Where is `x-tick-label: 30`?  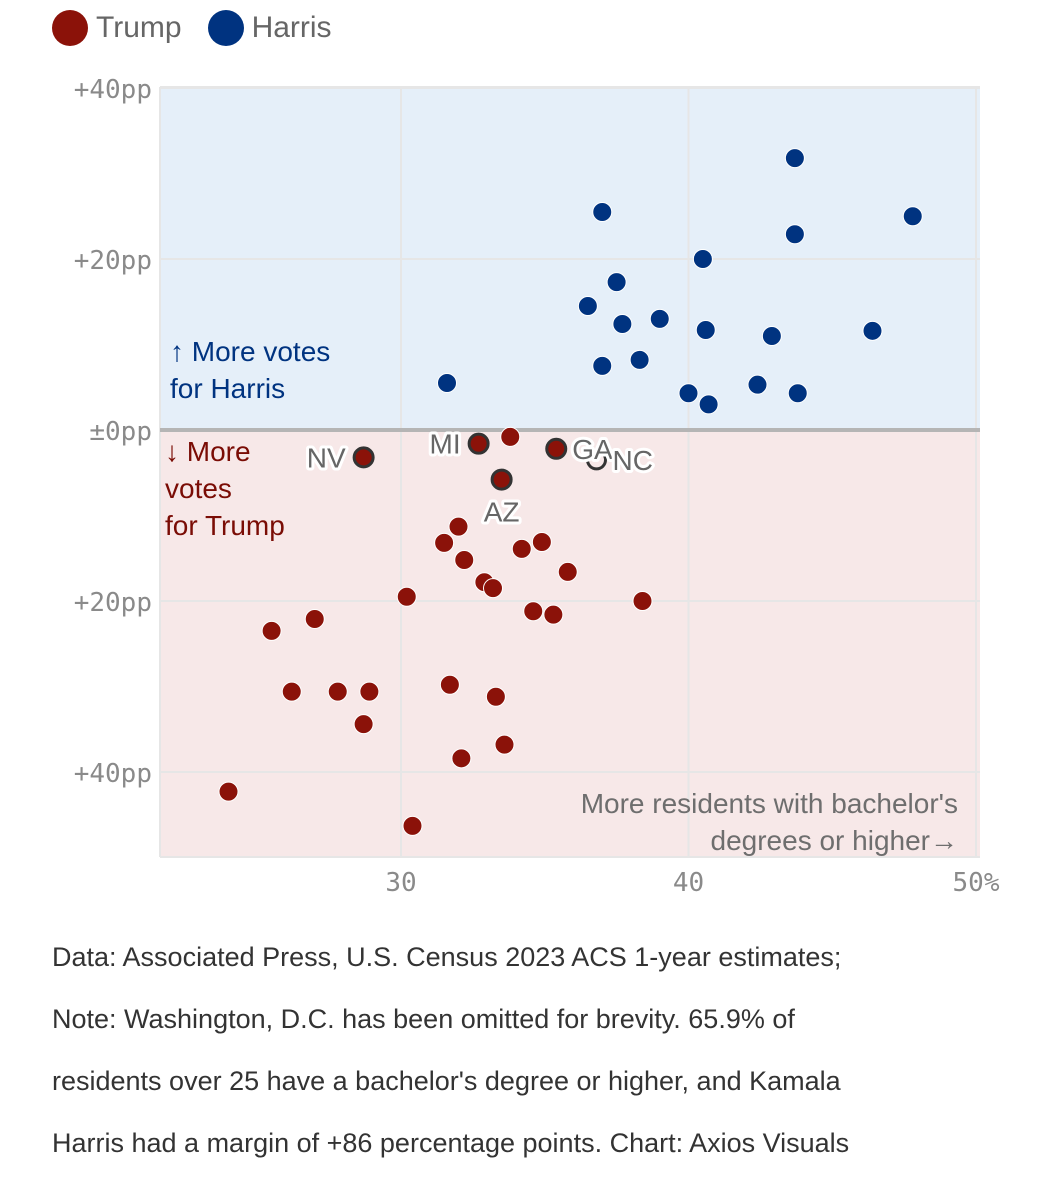 x-tick-label: 30 is located at coordinates (400, 883).